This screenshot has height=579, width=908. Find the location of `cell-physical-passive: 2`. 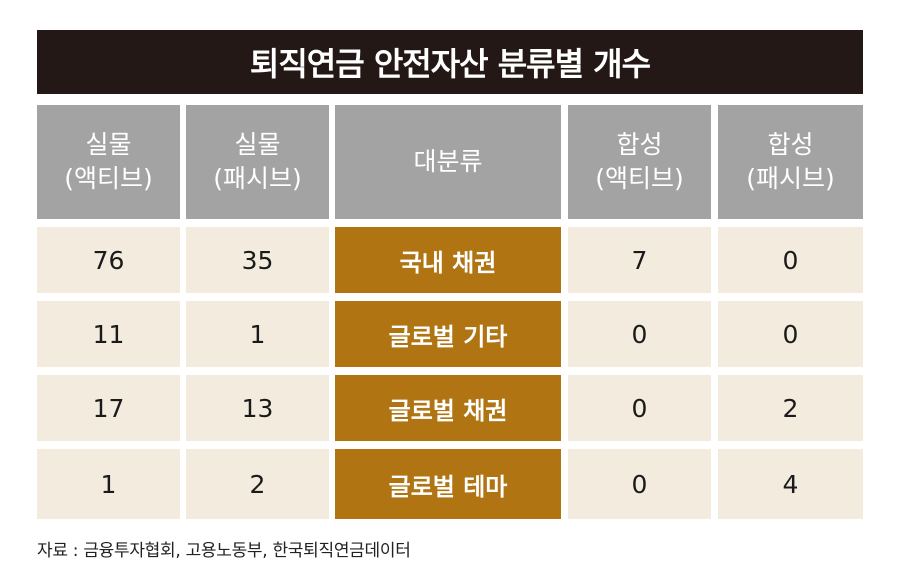

cell-physical-passive: 2 is located at coordinates (257, 484).